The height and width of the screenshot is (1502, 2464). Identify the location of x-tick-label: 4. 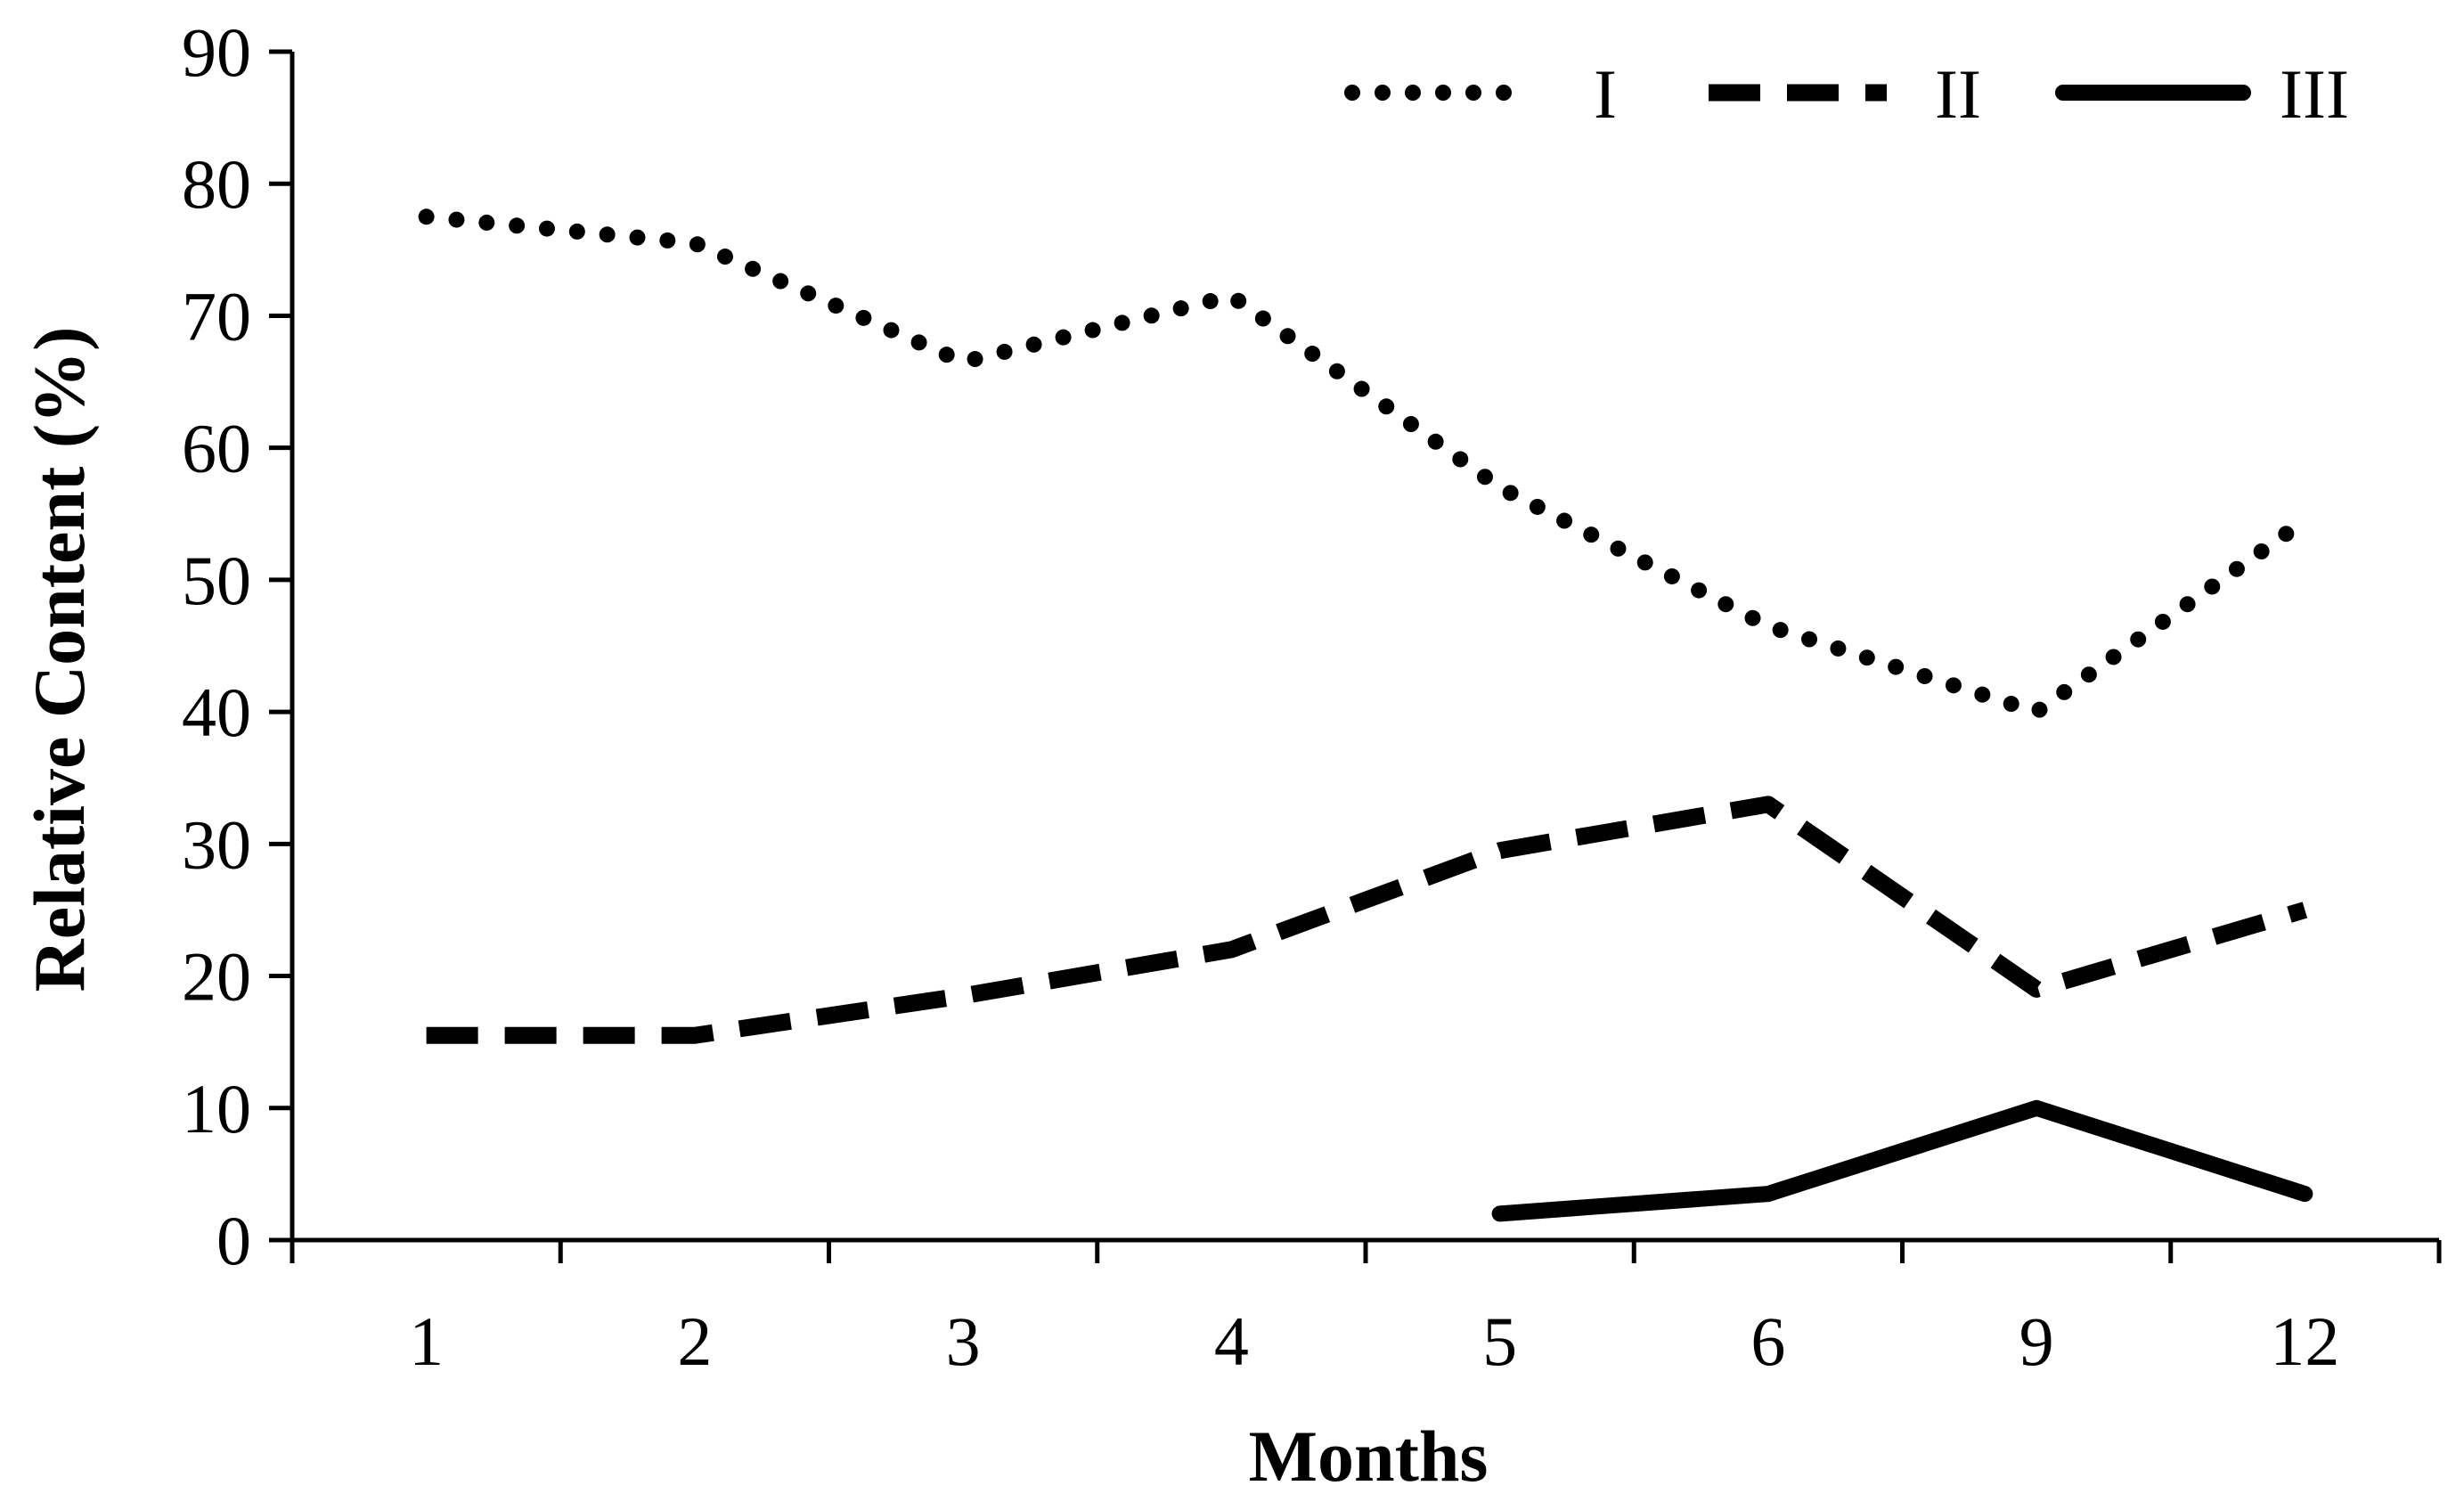
(1231, 1341).